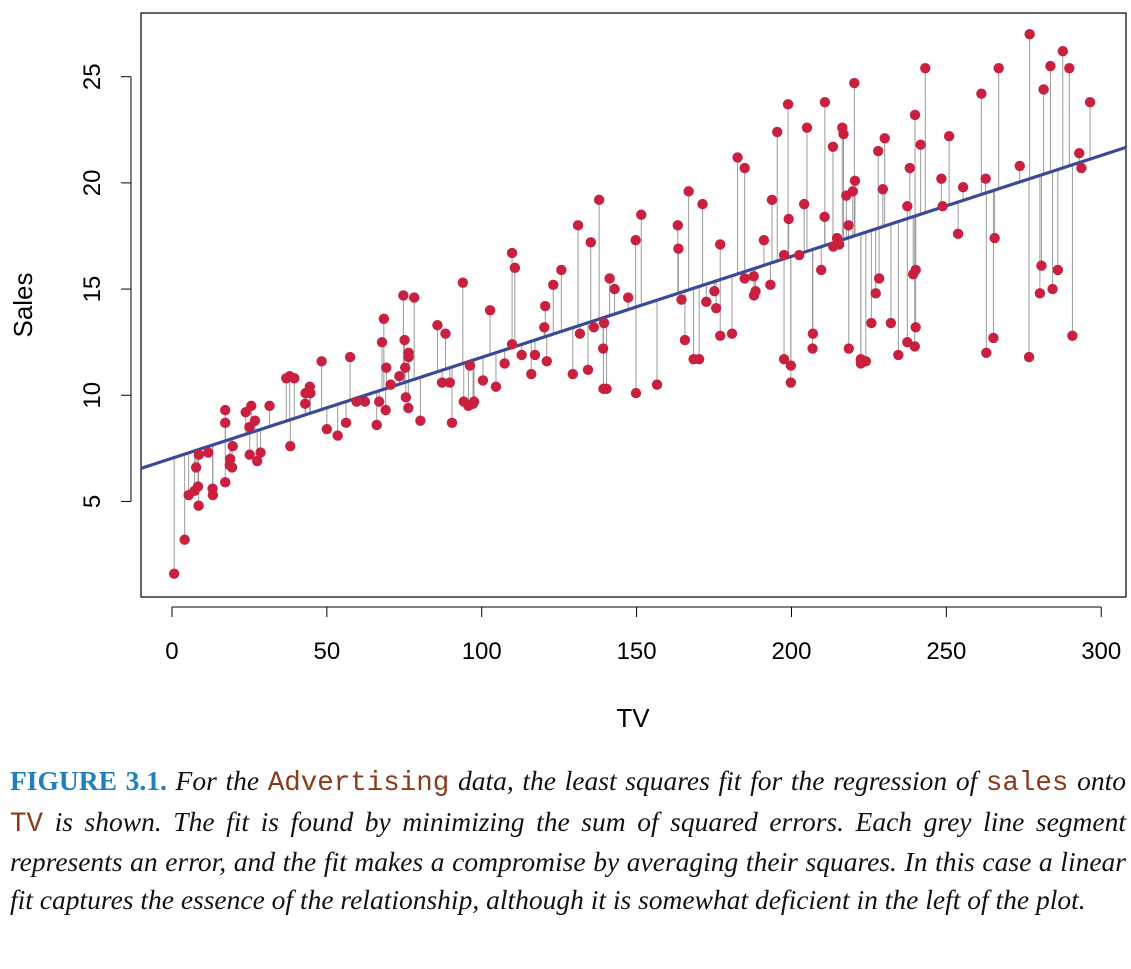 Image resolution: width=1131 pixels, height=969 pixels. I want to click on caption-code-tv: TV, so click(27, 824).